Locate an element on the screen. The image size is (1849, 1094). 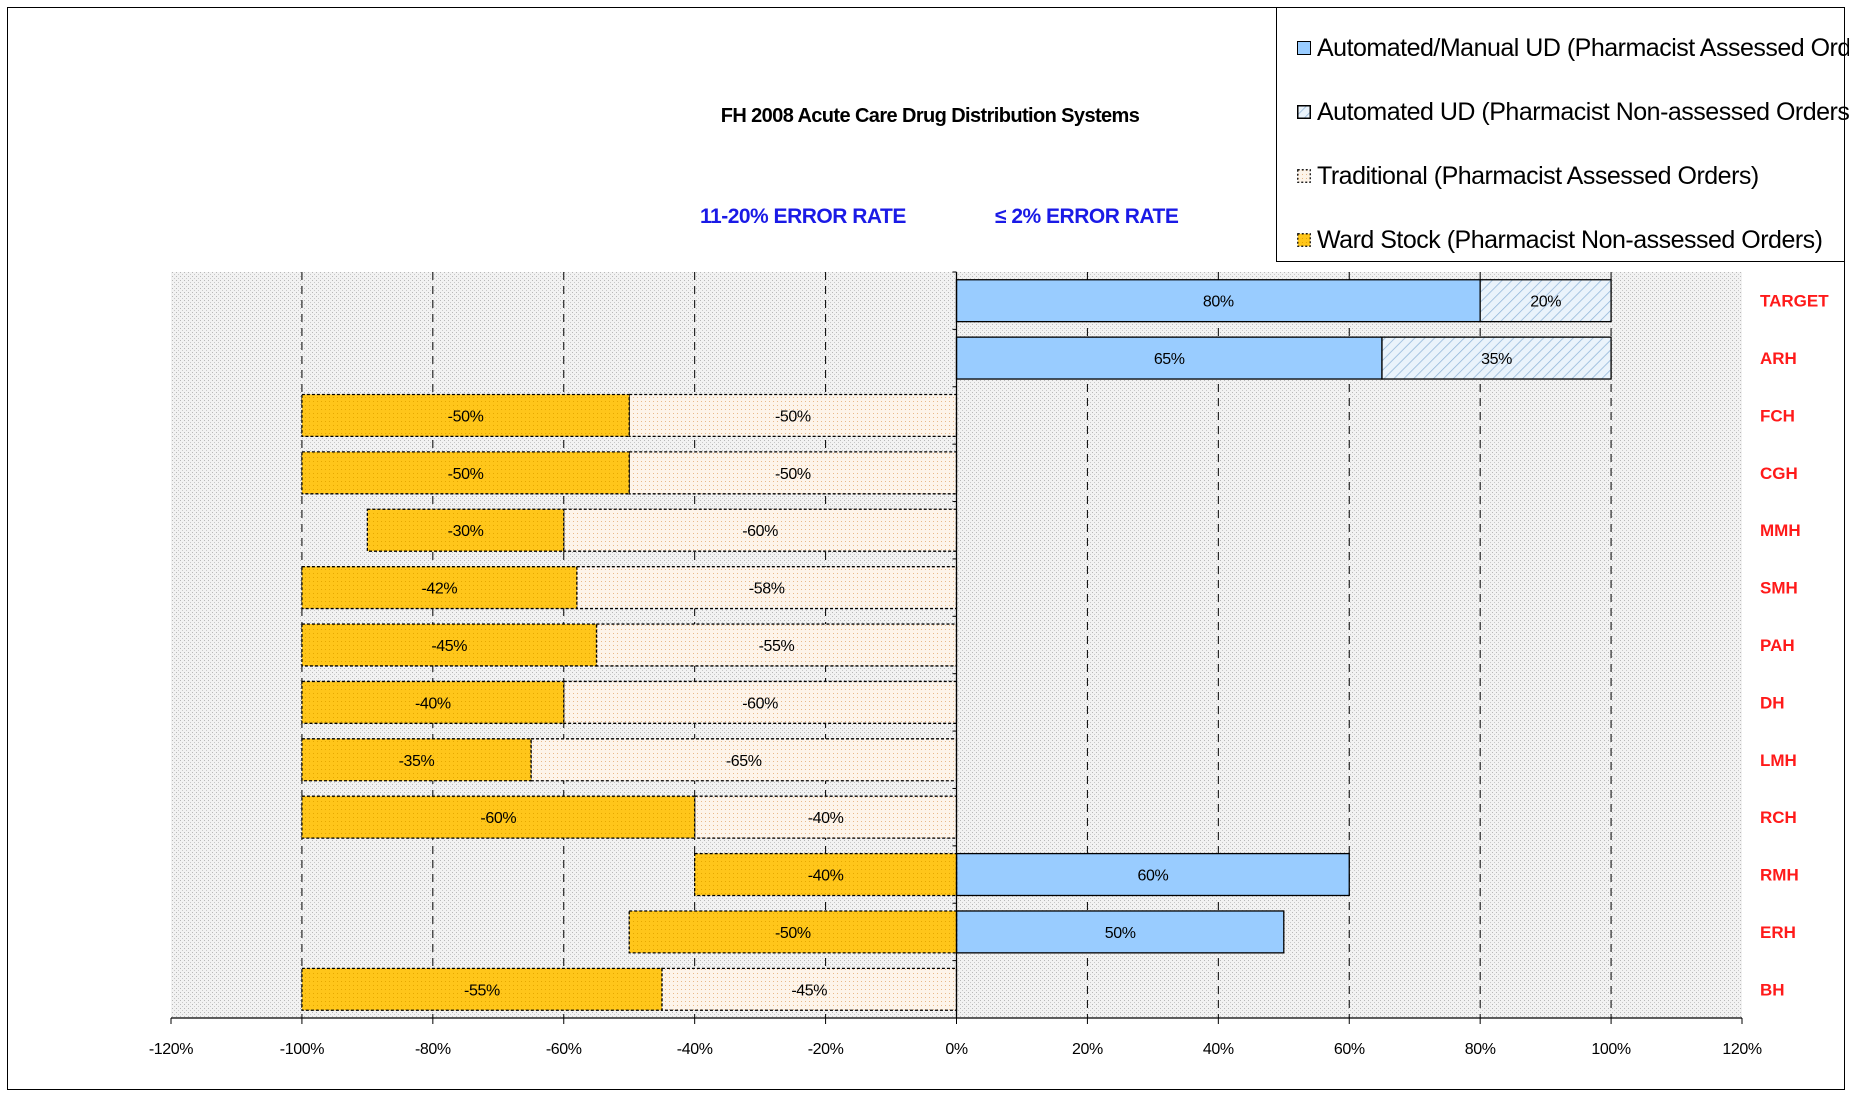
category-label: FCH is located at coordinates (1777, 415).